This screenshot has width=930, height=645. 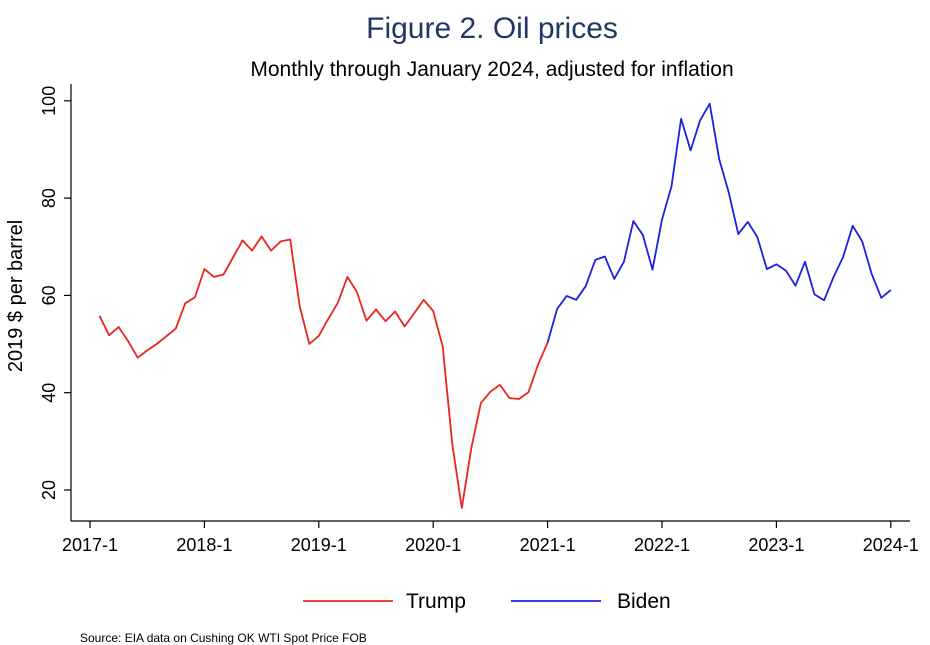 What do you see at coordinates (776, 545) in the screenshot?
I see `x-tick-label: 2023-1` at bounding box center [776, 545].